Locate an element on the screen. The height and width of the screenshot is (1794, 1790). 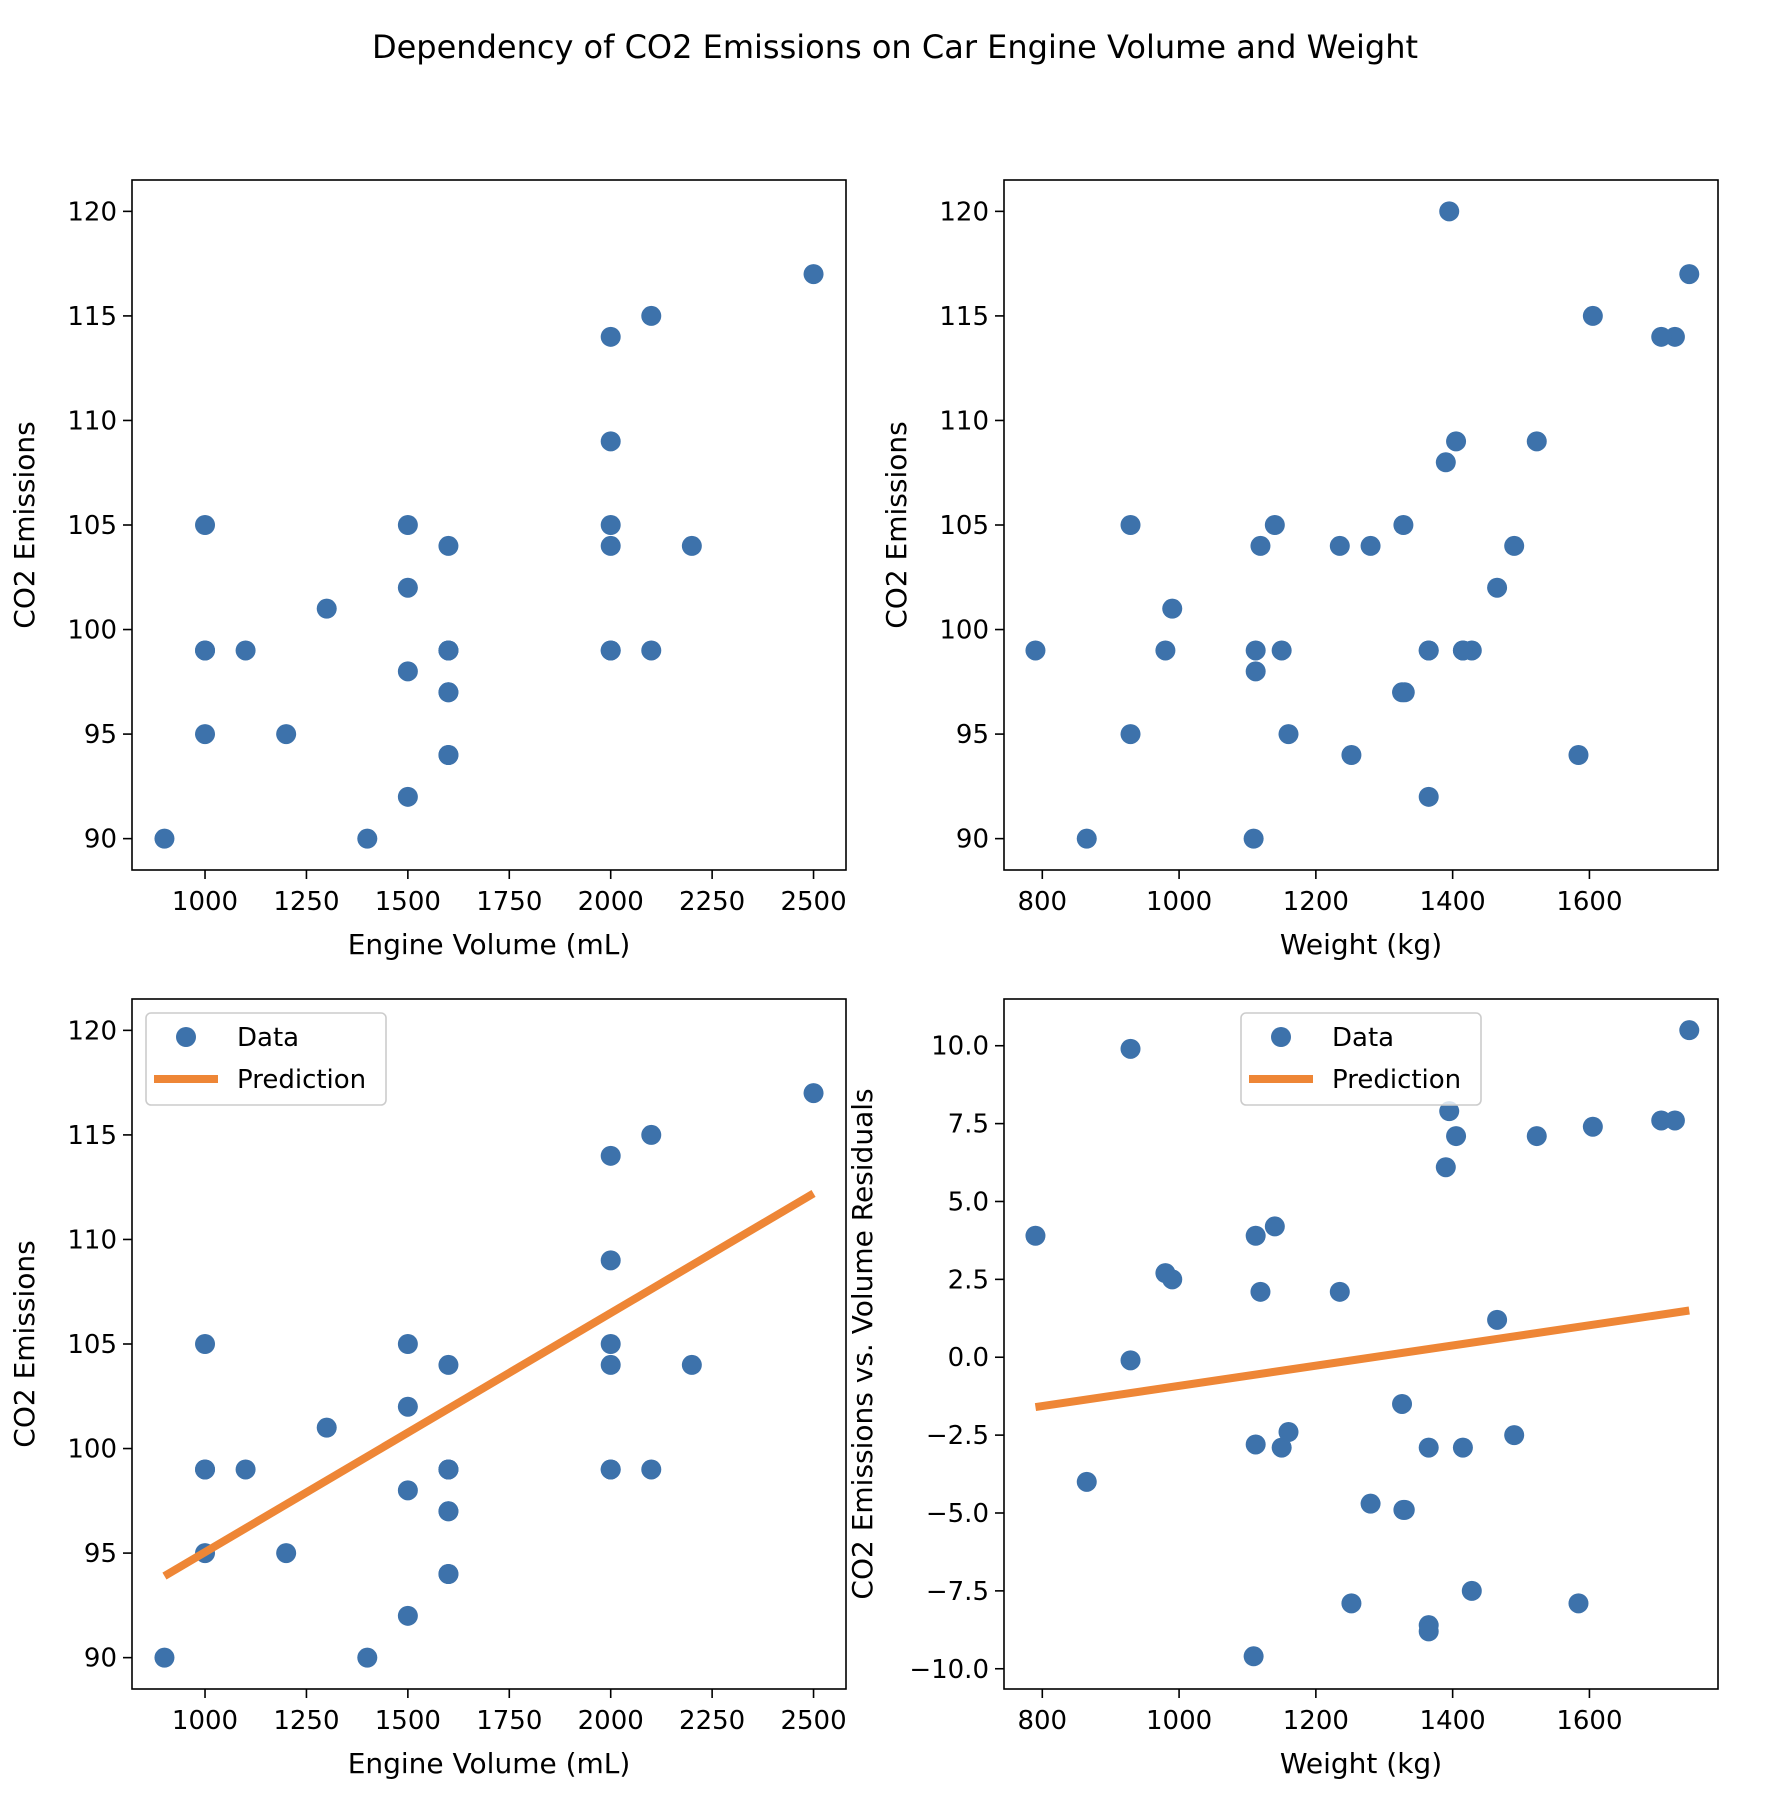
y-tick-label: 105 is located at coordinates (92, 526).